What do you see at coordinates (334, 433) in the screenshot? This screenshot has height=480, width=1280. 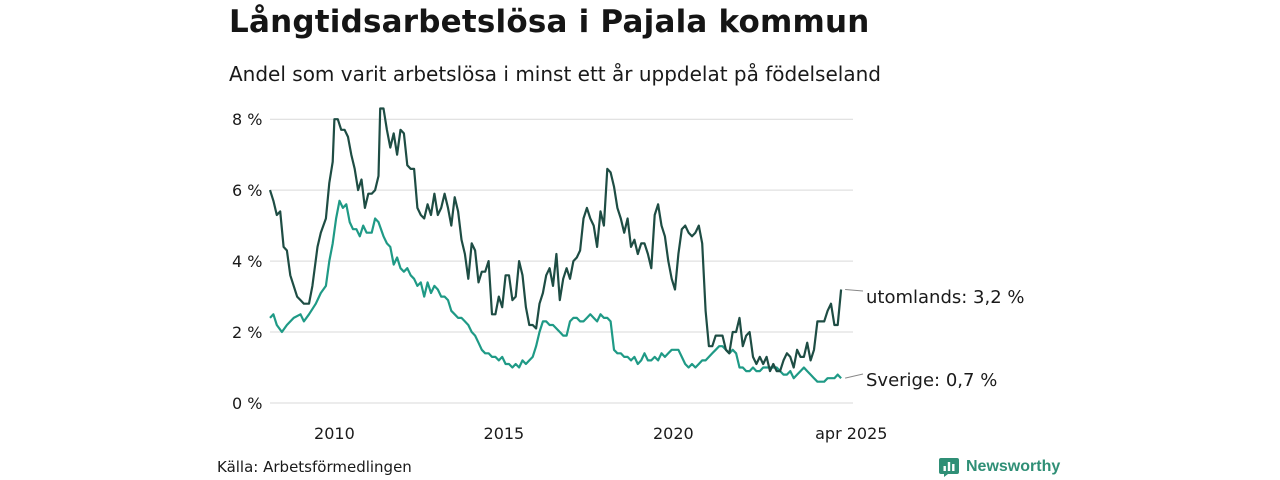 I see `x-tick-label: 2010` at bounding box center [334, 433].